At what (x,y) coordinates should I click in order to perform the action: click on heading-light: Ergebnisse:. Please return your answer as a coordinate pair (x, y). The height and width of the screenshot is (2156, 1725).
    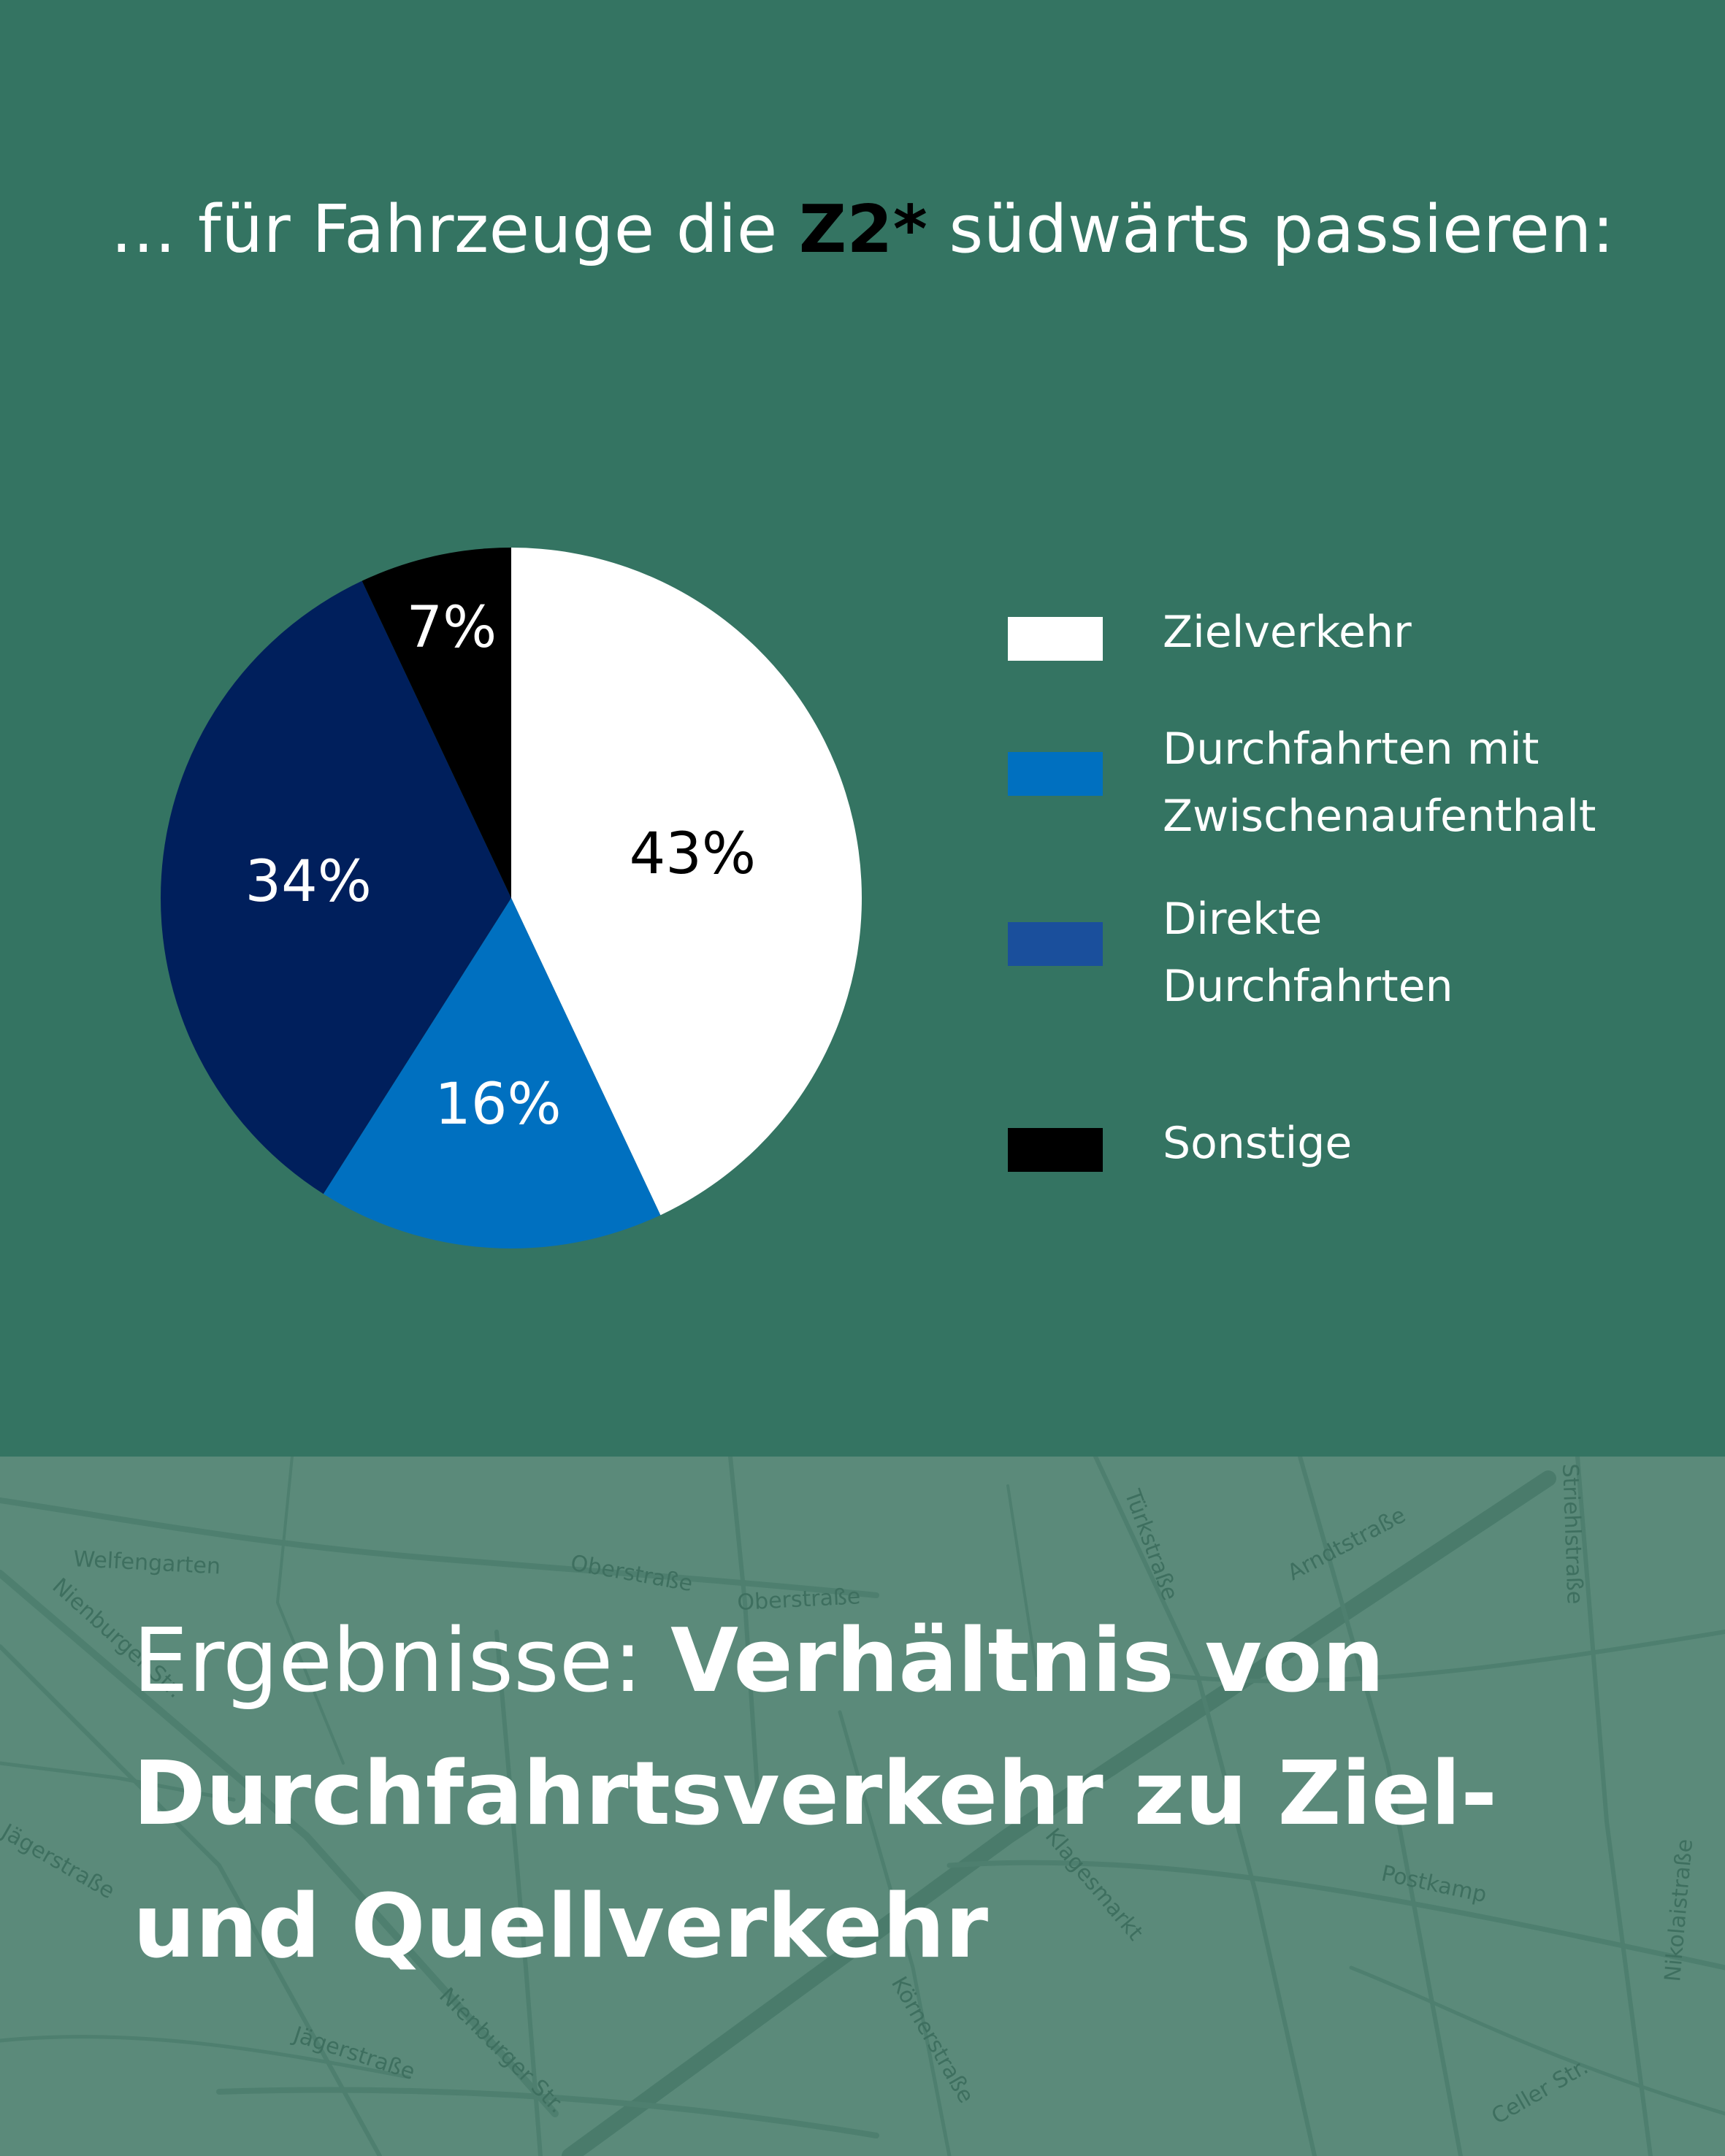
    Looking at the image, I should click on (402, 1661).